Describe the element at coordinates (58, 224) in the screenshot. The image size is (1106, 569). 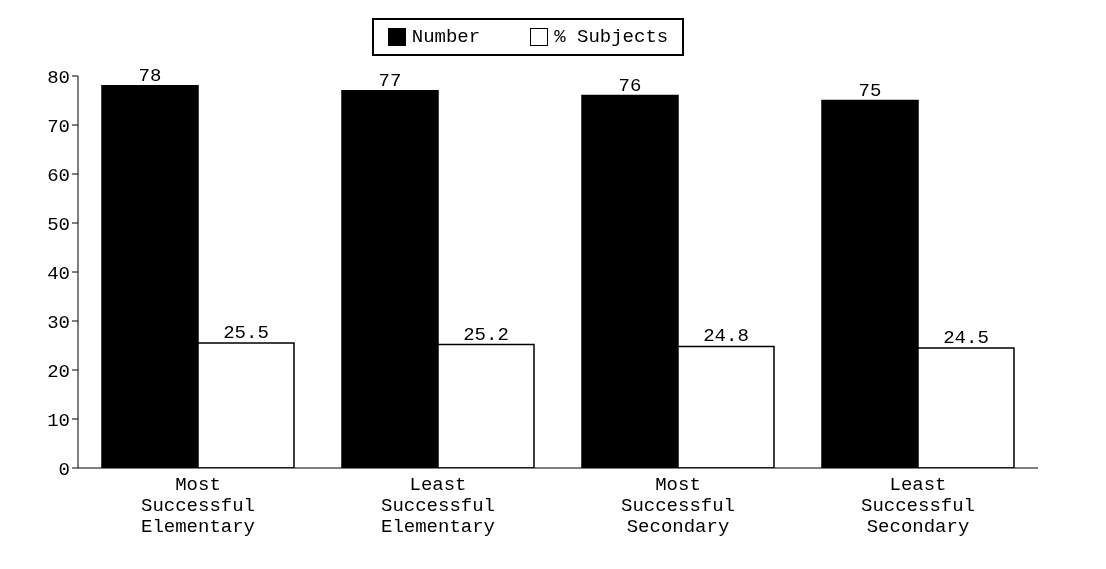
I see `y-tick-label: 50` at that location.